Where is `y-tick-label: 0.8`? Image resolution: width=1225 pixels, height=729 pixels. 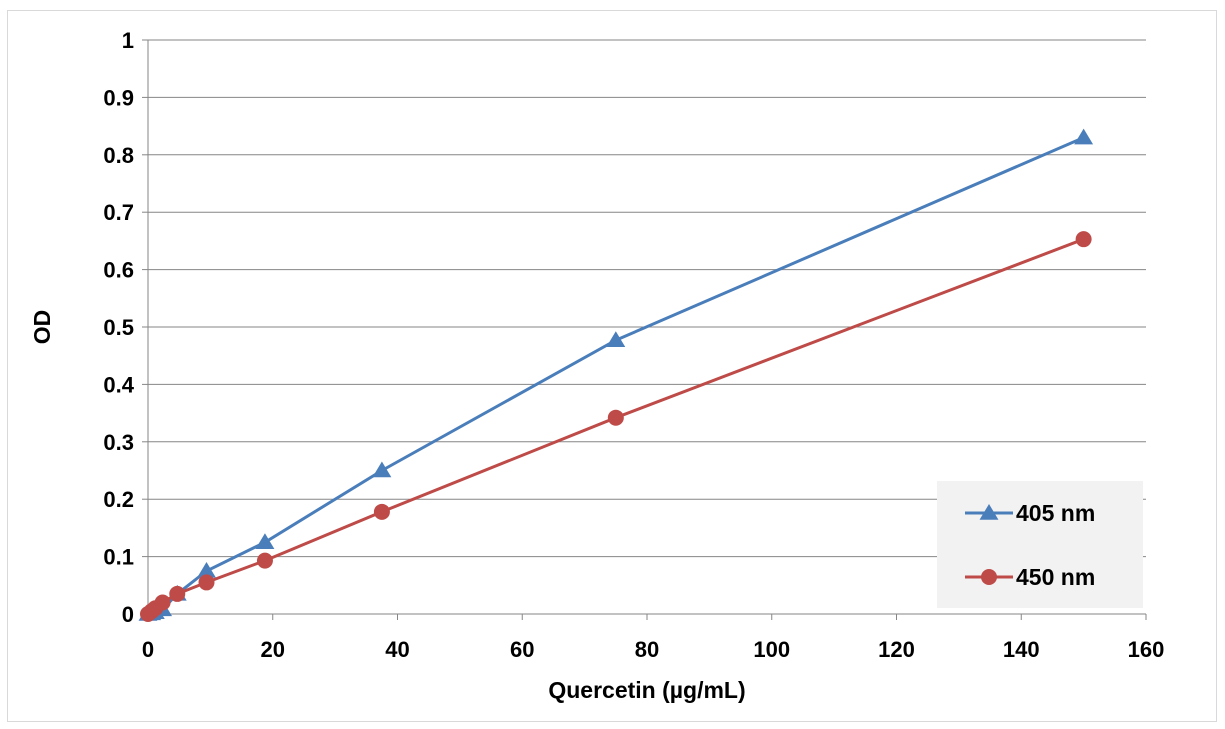
y-tick-label: 0.8 is located at coordinates (118, 155).